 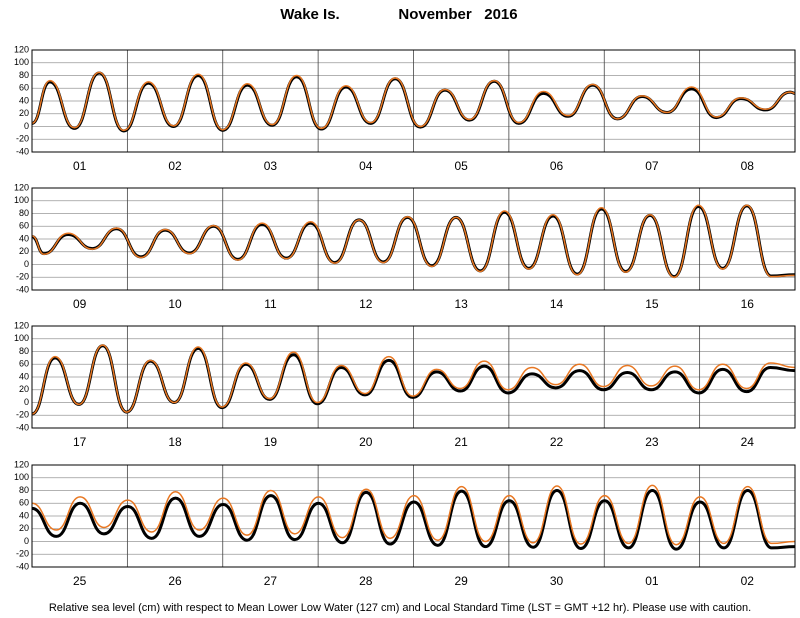 What do you see at coordinates (80, 442) in the screenshot?
I see `x-tick-label: 17` at bounding box center [80, 442].